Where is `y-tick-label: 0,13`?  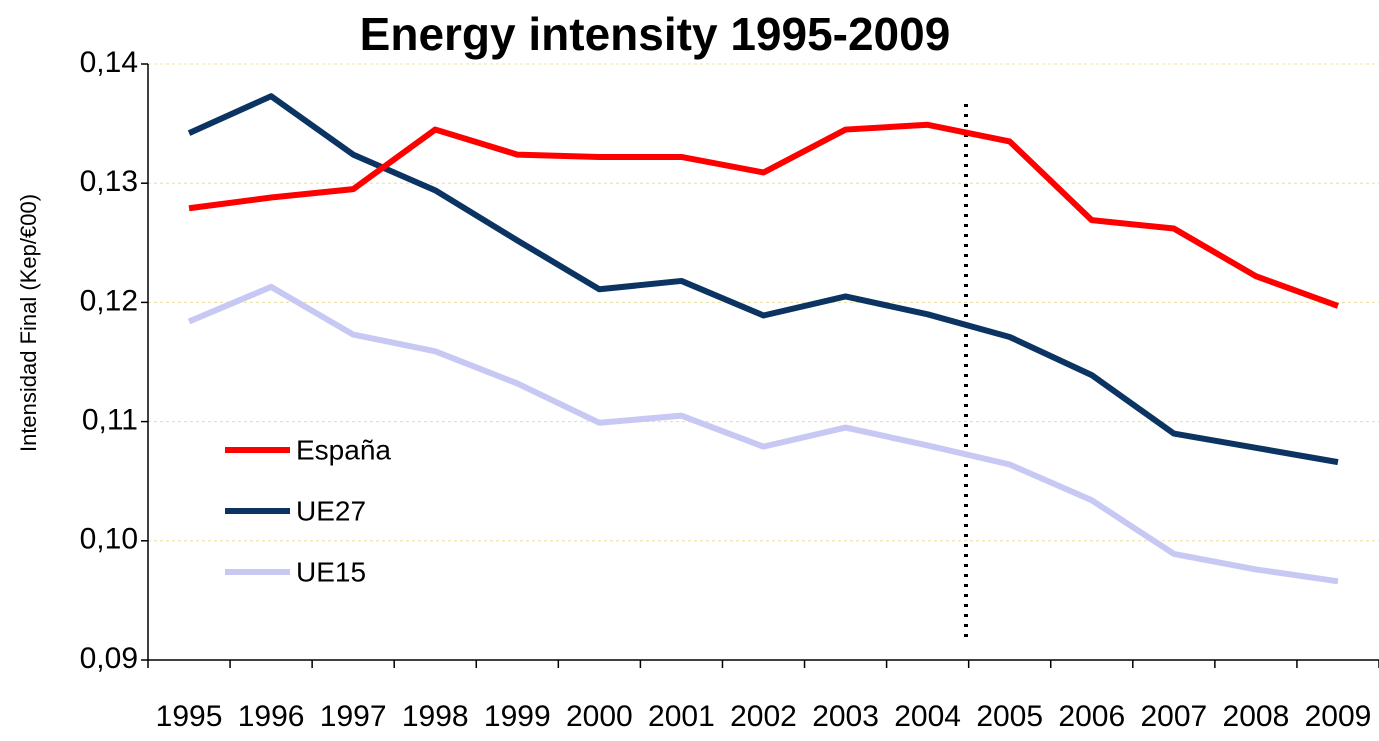 y-tick-label: 0,13 is located at coordinates (109, 181).